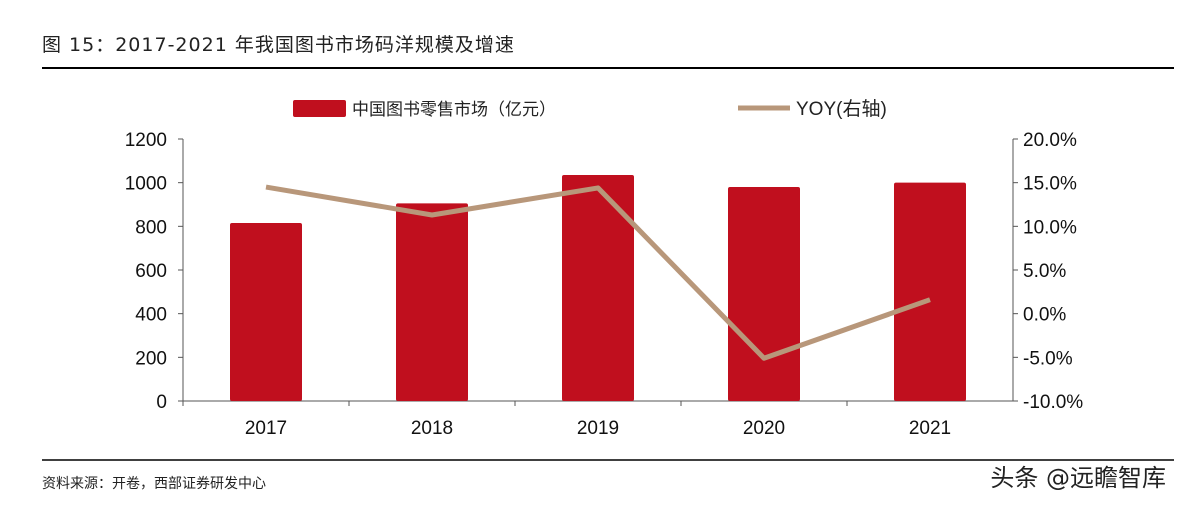  What do you see at coordinates (278, 45) in the screenshot?
I see `chart-title: 图 15：2017-2021 年我国图书市场码洋规模及增速` at bounding box center [278, 45].